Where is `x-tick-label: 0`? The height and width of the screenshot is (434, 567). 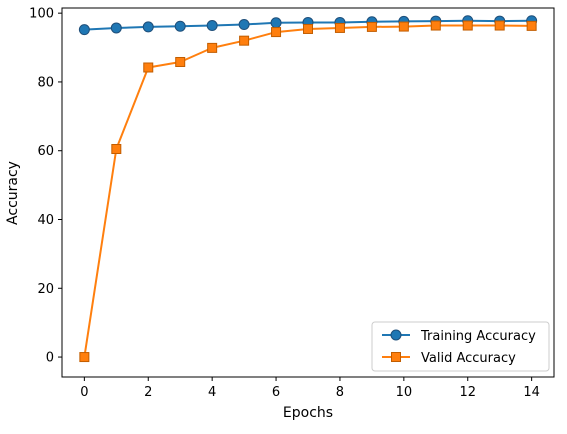
x-tick-label: 0 is located at coordinates (84, 392).